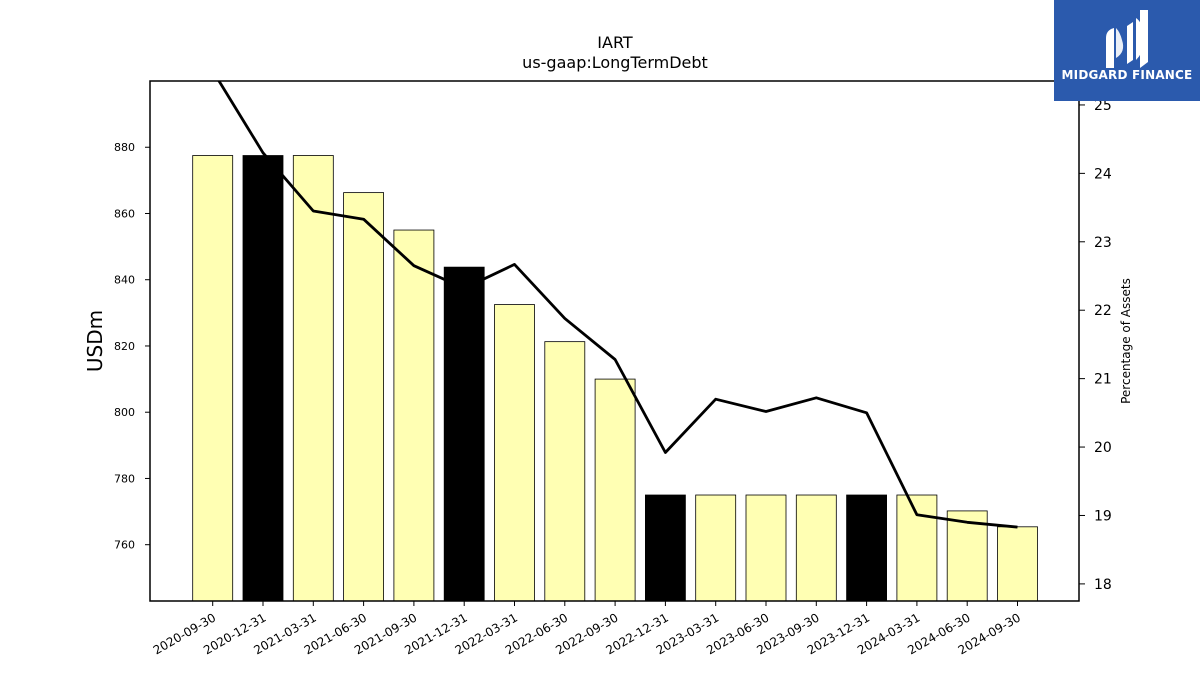 The image size is (1200, 675). What do you see at coordinates (124, 478) in the screenshot?
I see `left-tick-label: 780` at bounding box center [124, 478].